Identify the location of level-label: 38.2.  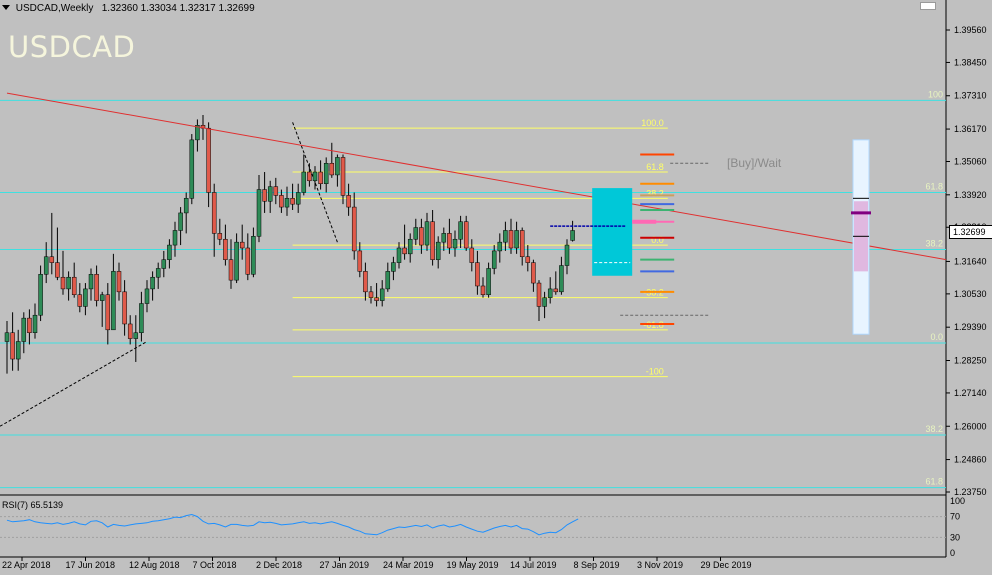
(934, 429).